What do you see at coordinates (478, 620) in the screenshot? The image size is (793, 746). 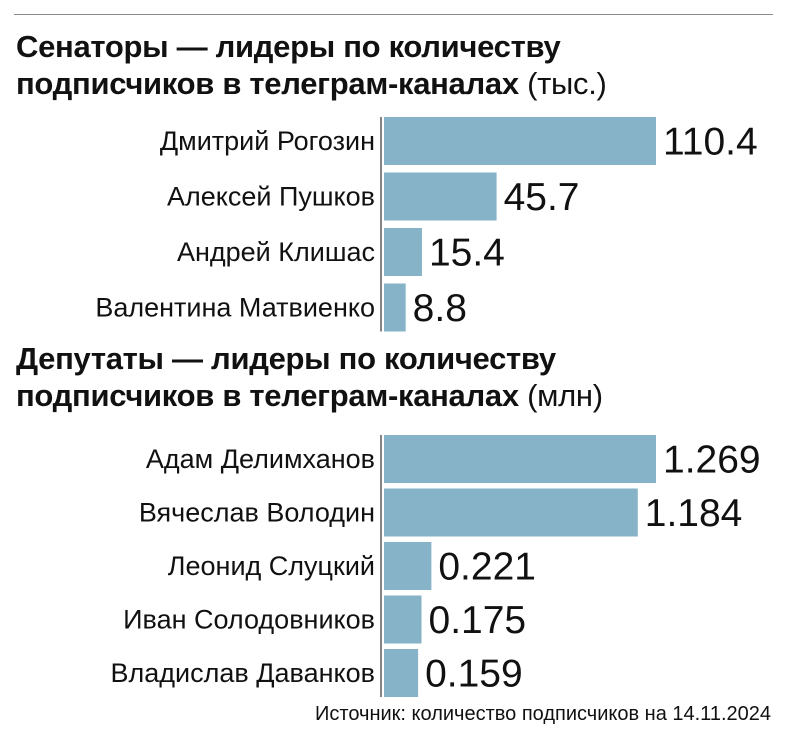 I see `deputies-value-label: 0.175` at bounding box center [478, 620].